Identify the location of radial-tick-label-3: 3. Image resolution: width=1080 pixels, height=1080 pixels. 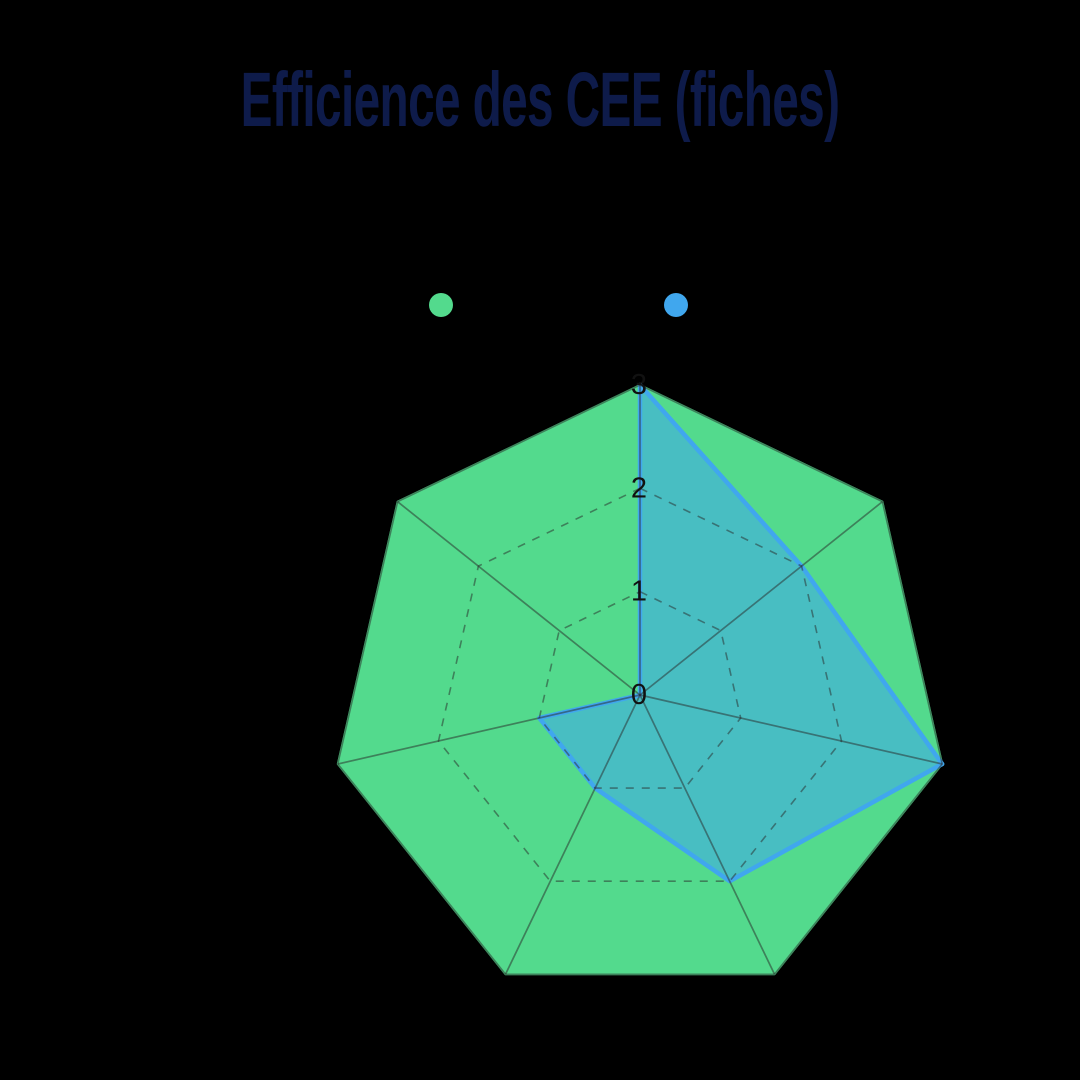
(639, 385).